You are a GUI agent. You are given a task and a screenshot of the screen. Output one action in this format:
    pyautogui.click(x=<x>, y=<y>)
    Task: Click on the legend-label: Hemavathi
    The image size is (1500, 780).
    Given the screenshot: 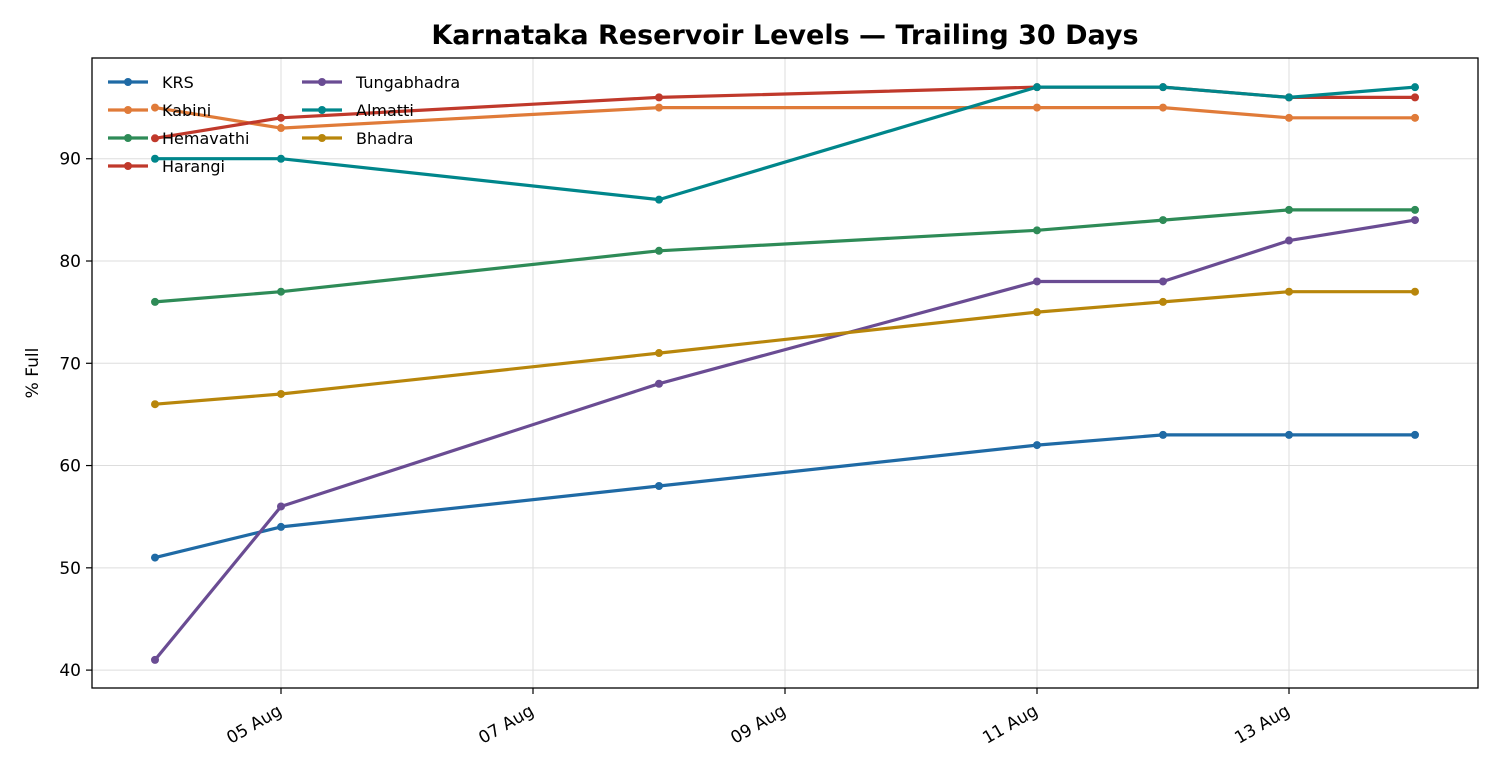 What is the action you would take?
    pyautogui.click(x=205, y=138)
    